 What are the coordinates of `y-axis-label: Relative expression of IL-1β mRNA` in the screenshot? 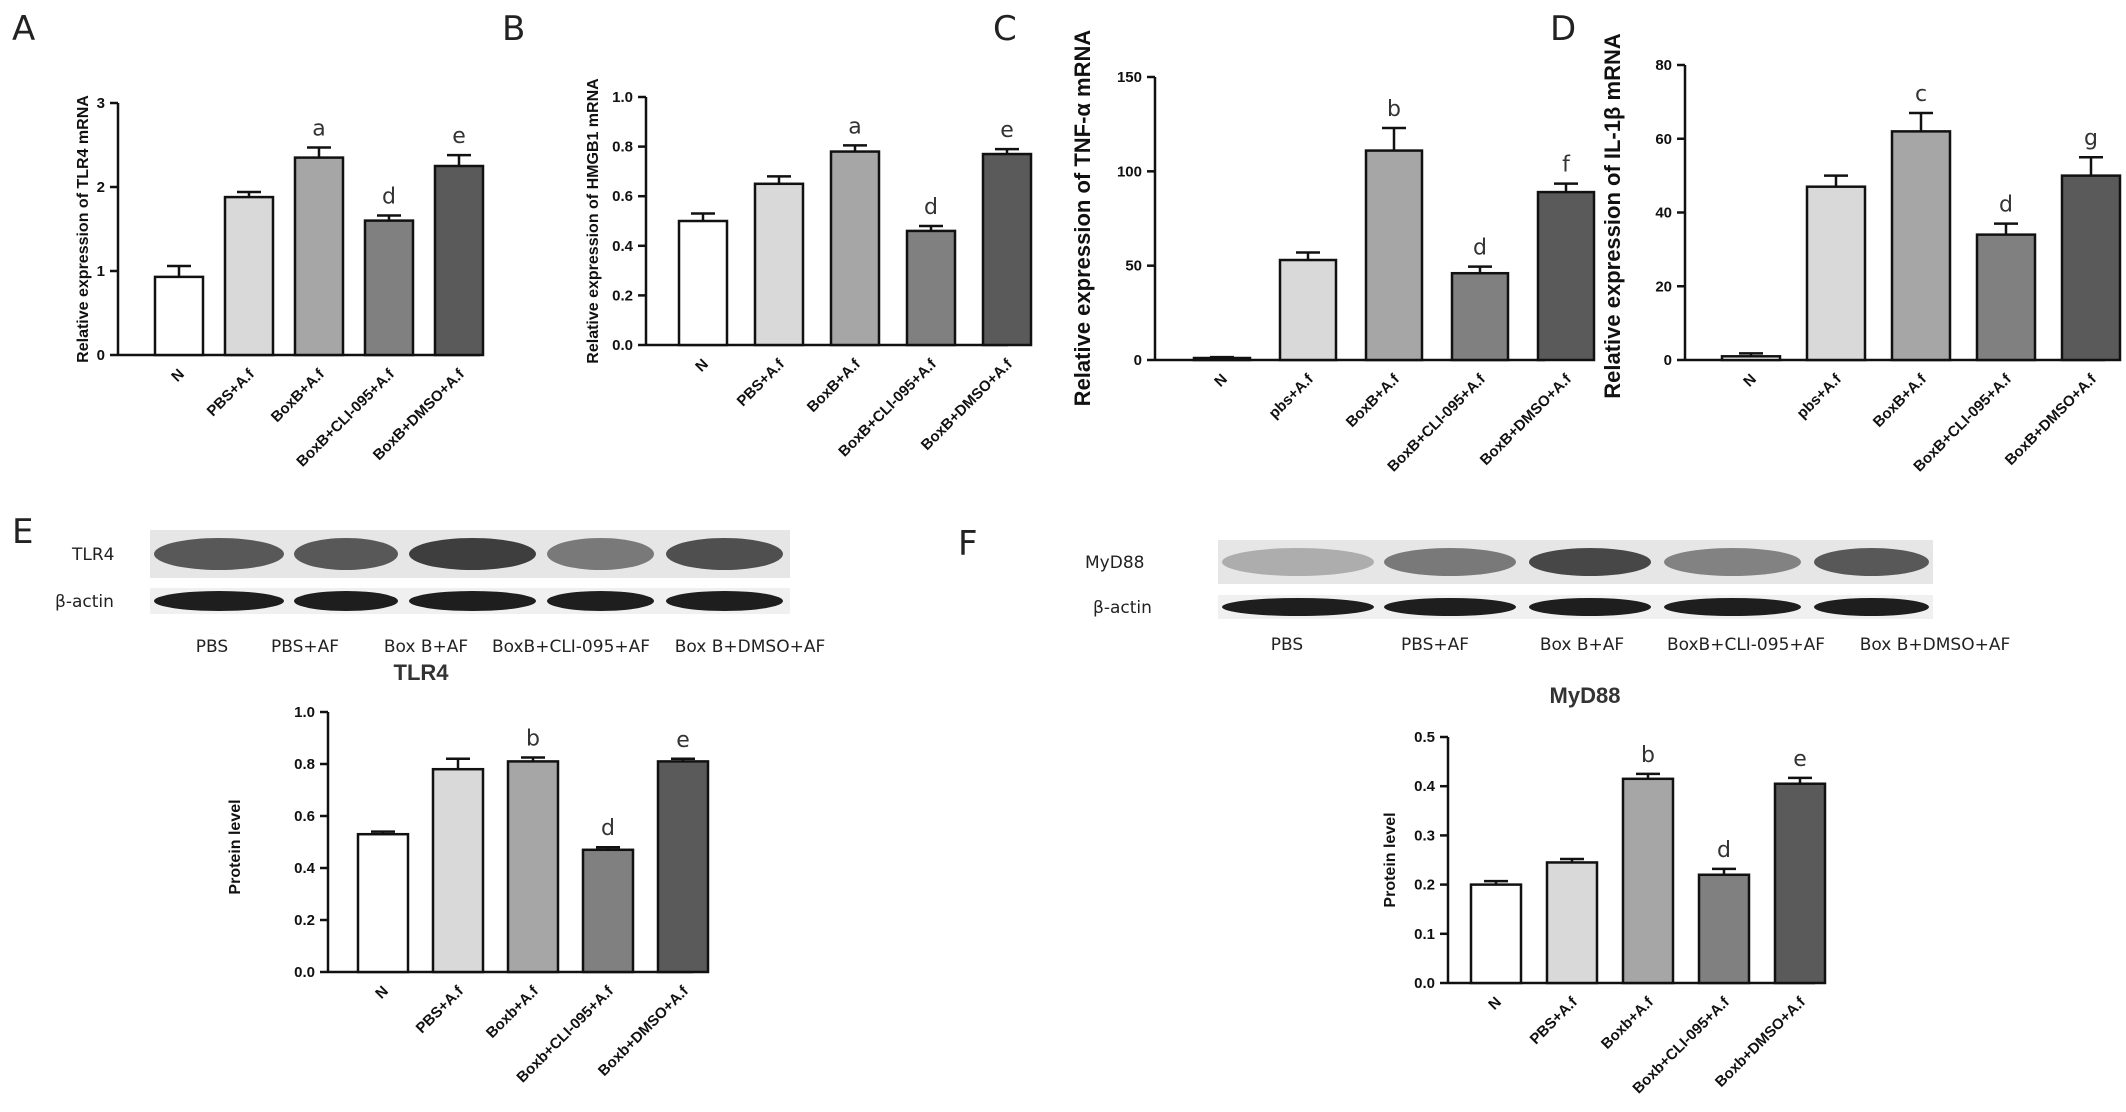 It's located at (1612, 216).